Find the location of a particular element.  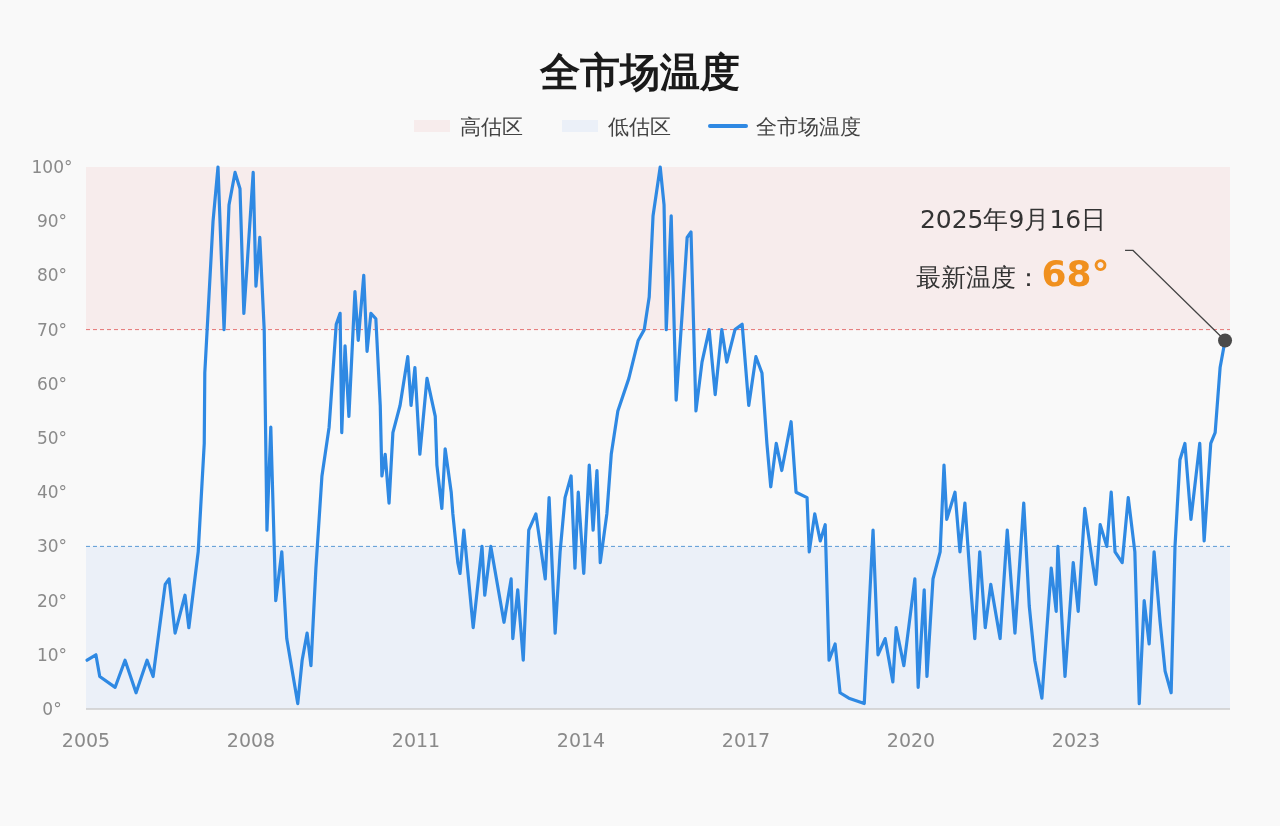

y-tick-label: 10° is located at coordinates (52, 654).